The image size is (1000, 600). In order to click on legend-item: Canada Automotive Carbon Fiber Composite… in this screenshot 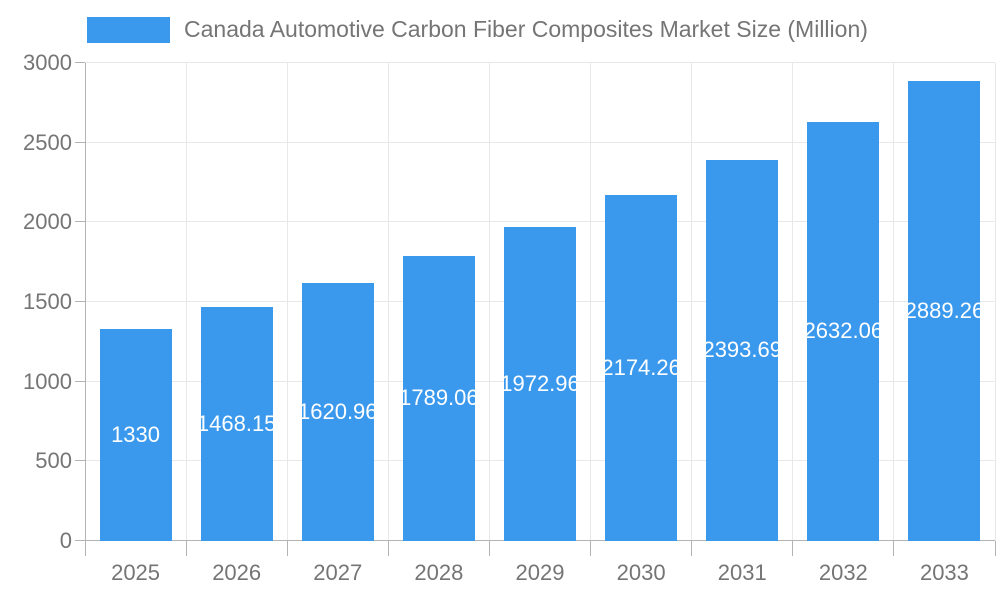, I will do `click(477, 29)`.